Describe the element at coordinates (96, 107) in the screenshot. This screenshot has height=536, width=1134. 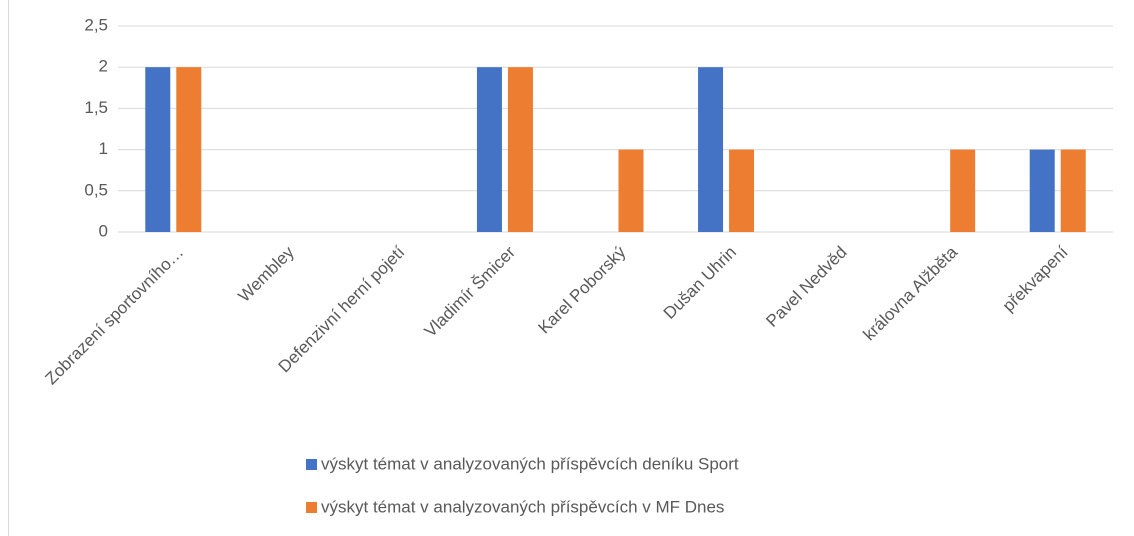
I see `y-tick-label: 1,5` at that location.